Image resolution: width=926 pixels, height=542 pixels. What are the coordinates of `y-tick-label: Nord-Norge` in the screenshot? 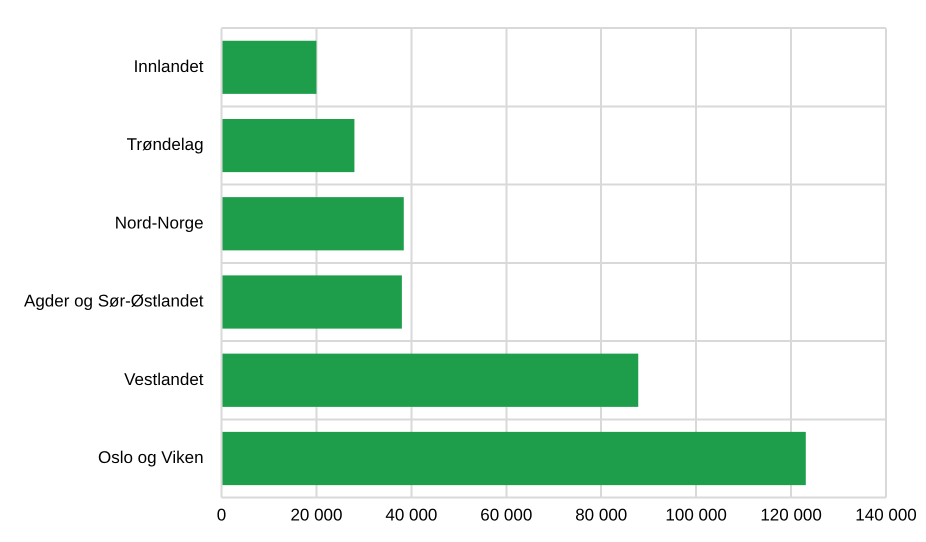 It's located at (159, 222).